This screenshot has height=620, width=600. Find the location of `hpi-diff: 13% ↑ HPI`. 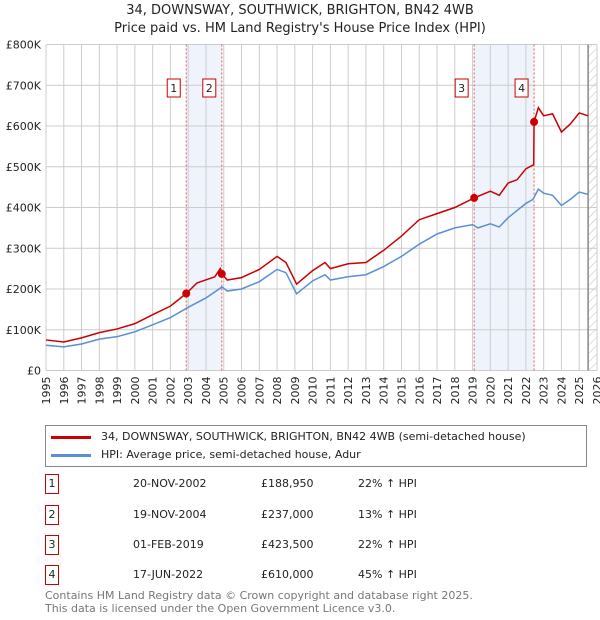

hpi-diff: 13% ↑ HPI is located at coordinates (387, 514).